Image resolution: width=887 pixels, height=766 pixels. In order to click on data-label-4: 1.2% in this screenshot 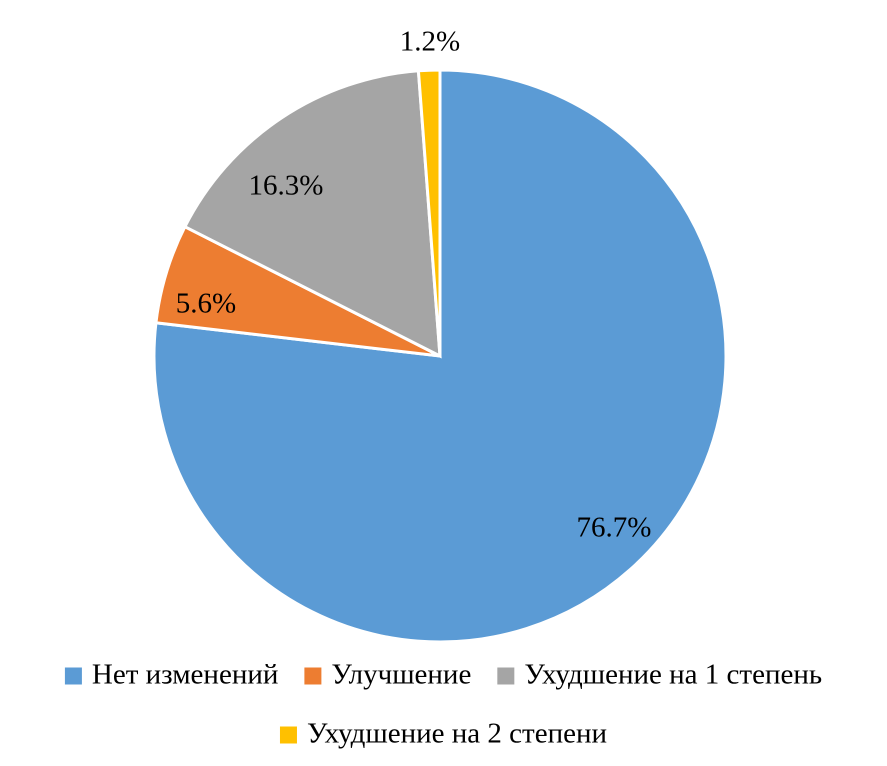, I will do `click(430, 42)`.